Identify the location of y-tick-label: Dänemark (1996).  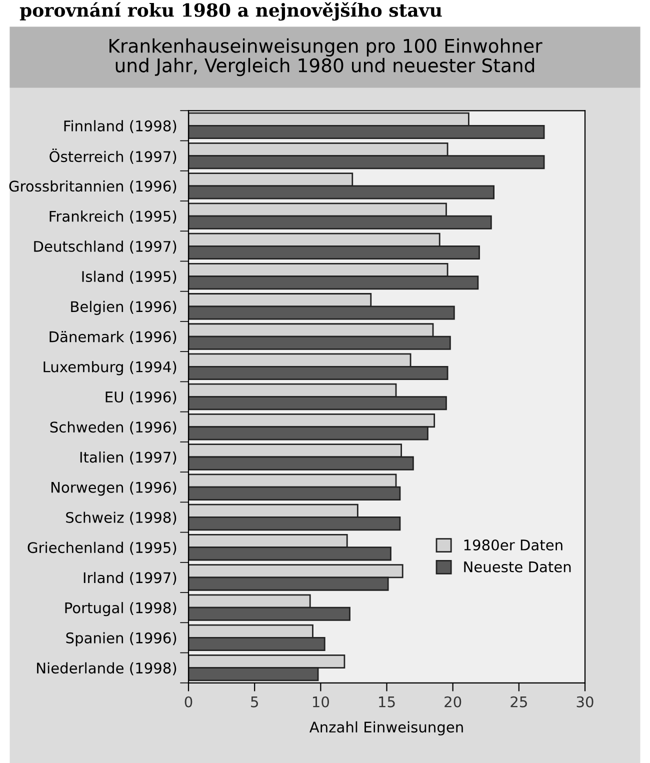
(113, 337).